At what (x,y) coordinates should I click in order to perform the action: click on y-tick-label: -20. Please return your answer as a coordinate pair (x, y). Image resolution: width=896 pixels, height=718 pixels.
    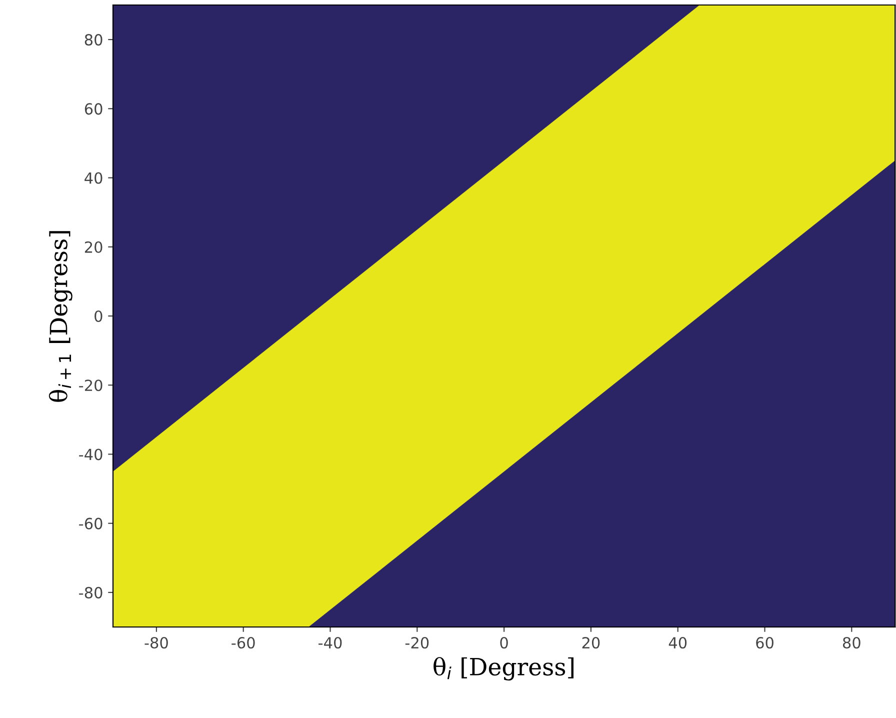
    Looking at the image, I should click on (90, 386).